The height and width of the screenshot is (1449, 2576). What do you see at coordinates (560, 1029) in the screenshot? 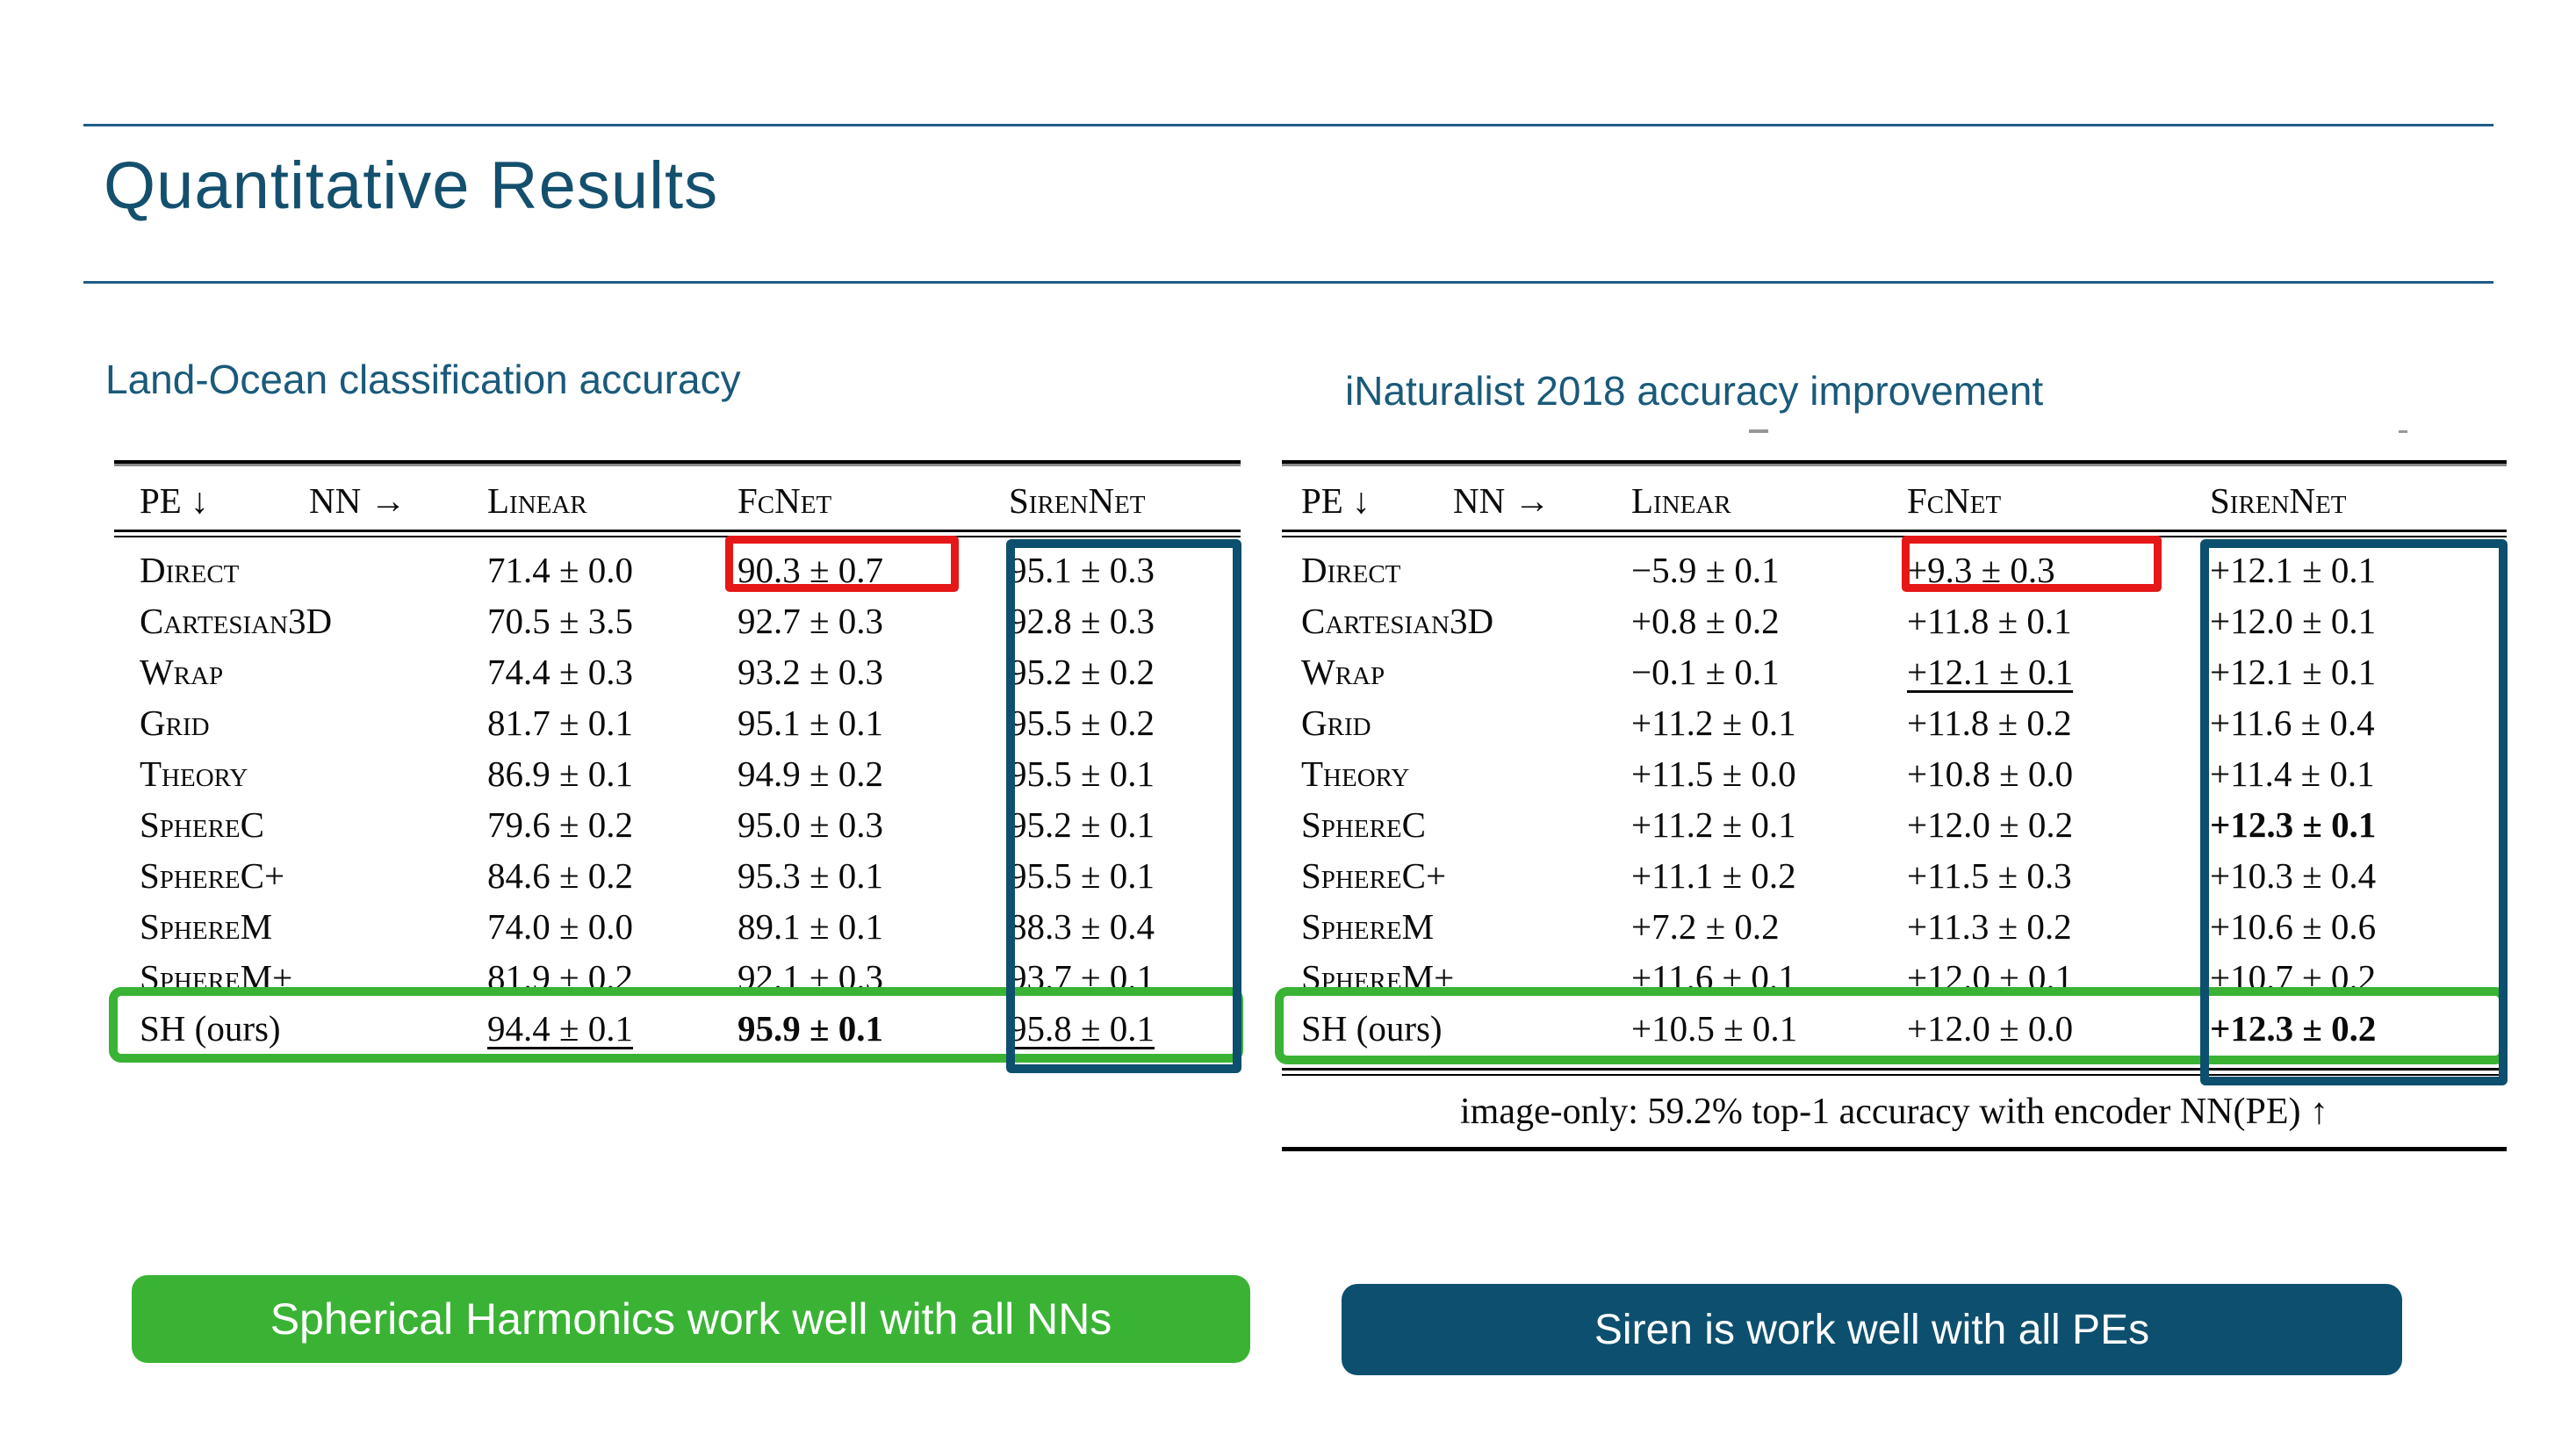
I see `cell-linear: 94.4 ± 0.1` at bounding box center [560, 1029].